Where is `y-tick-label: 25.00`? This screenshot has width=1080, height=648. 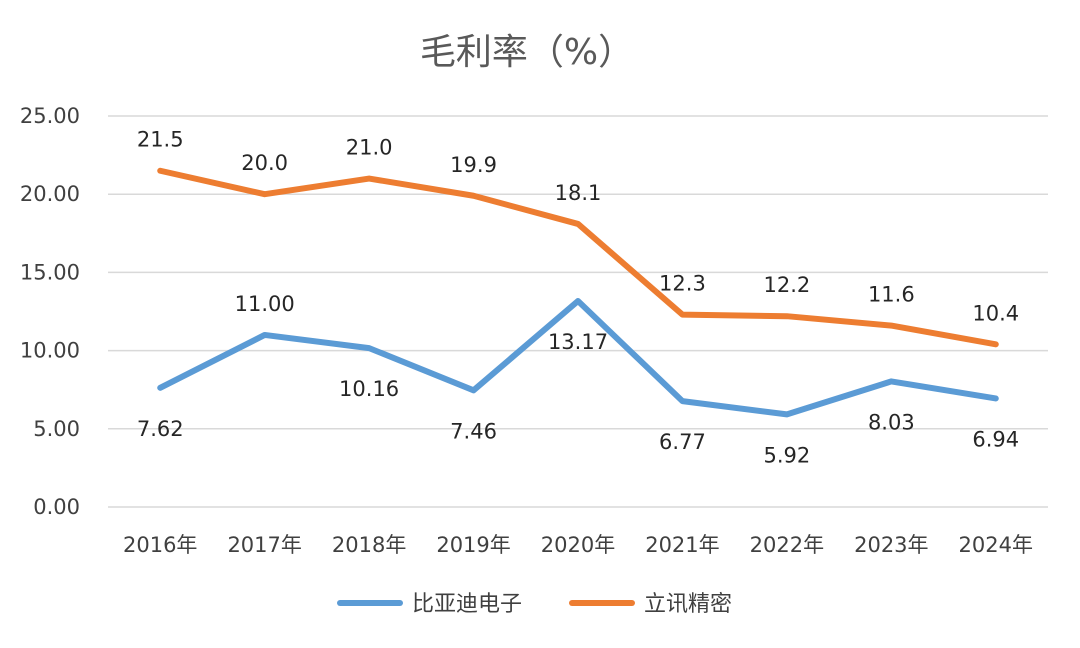 y-tick-label: 25.00 is located at coordinates (50, 116).